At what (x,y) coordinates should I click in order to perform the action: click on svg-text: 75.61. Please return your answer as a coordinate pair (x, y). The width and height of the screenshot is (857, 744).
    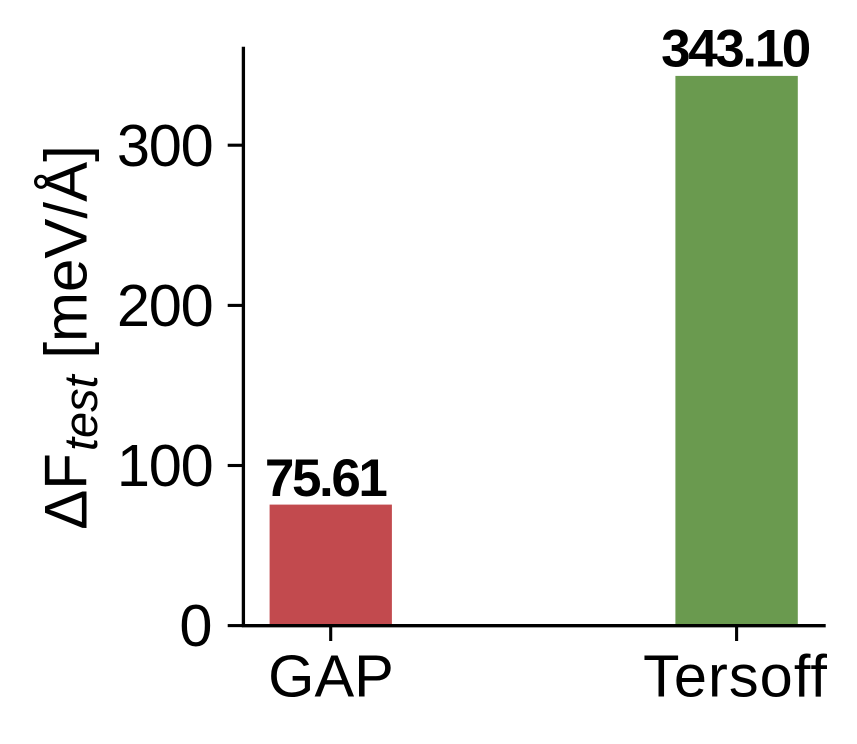
    Looking at the image, I should click on (326, 478).